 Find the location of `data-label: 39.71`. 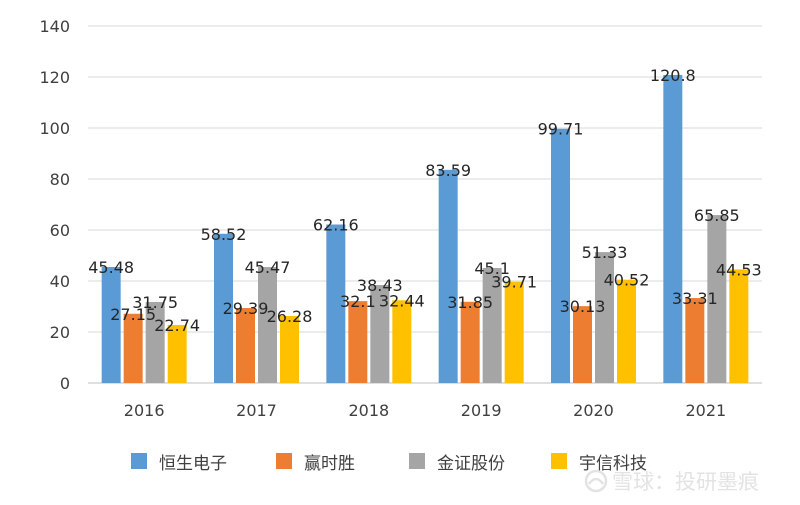

data-label: 39.71 is located at coordinates (514, 282).